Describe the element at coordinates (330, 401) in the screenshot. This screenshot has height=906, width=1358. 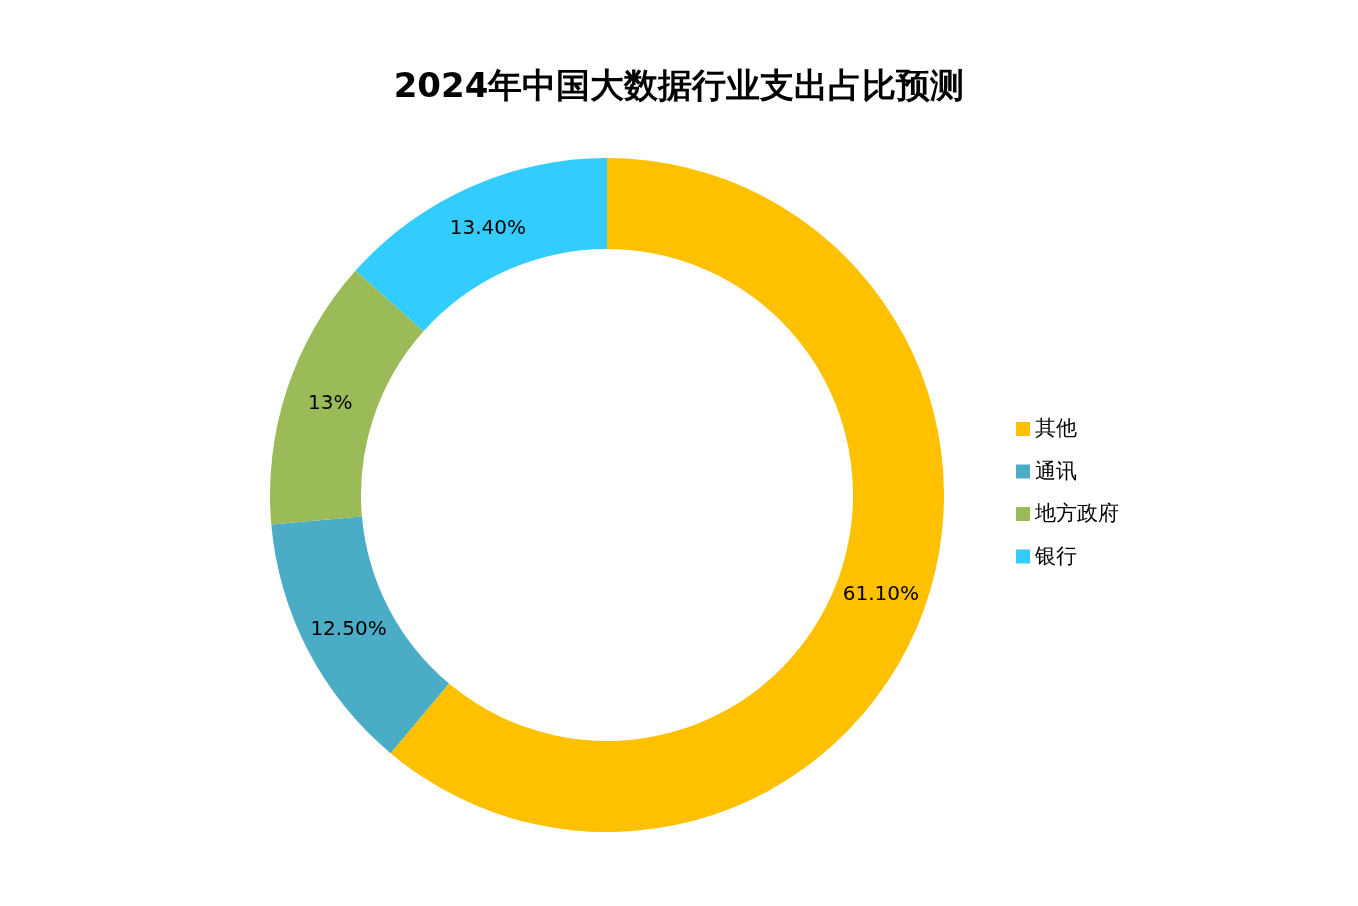
I see `data-label: 13%` at that location.